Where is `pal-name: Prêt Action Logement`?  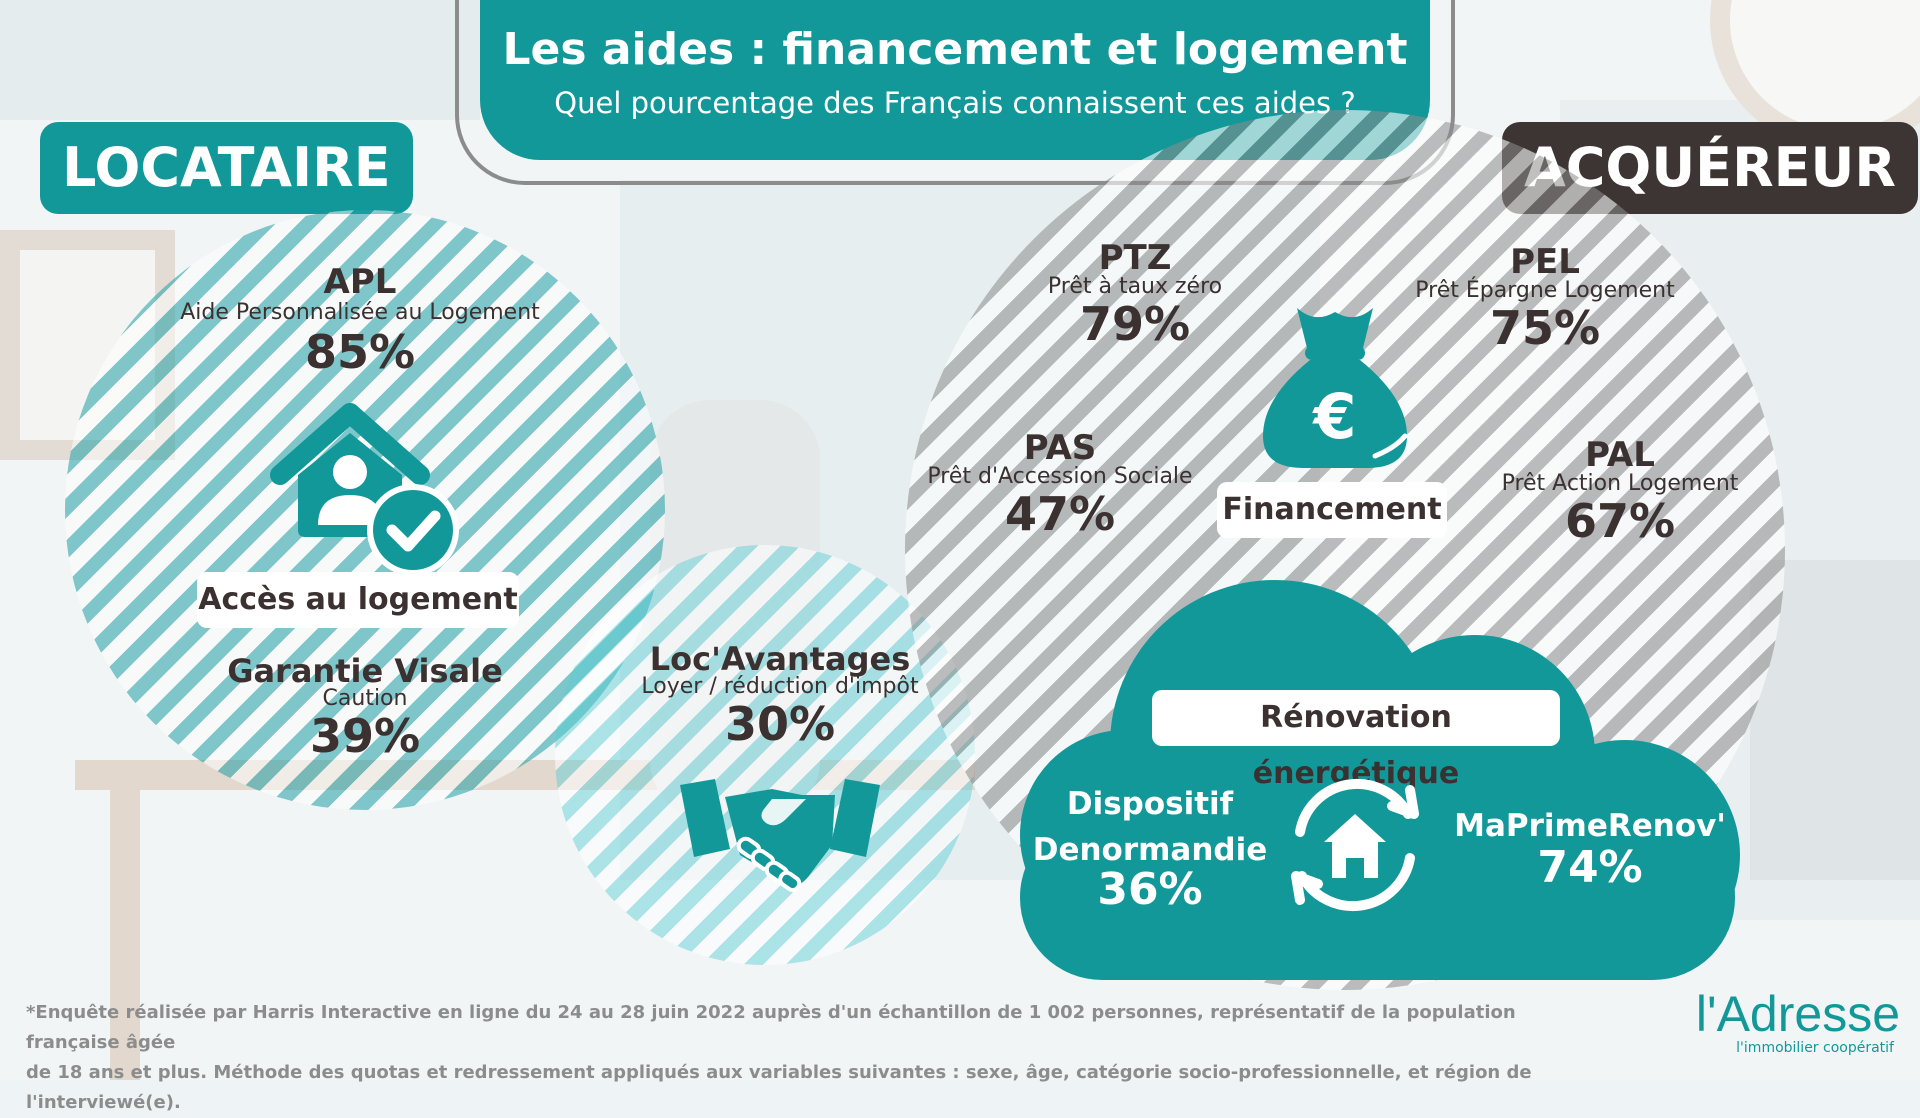
pal-name: Prêt Action Logement is located at coordinates (1620, 483).